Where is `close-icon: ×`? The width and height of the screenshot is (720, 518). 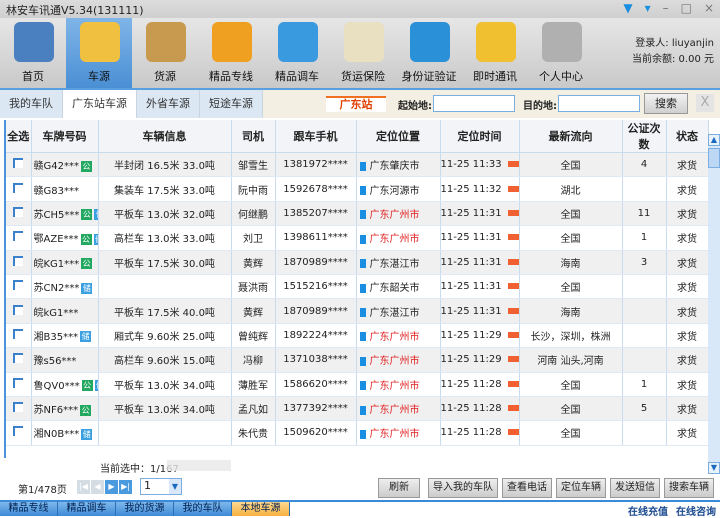
close-icon: × is located at coordinates (708, 8).